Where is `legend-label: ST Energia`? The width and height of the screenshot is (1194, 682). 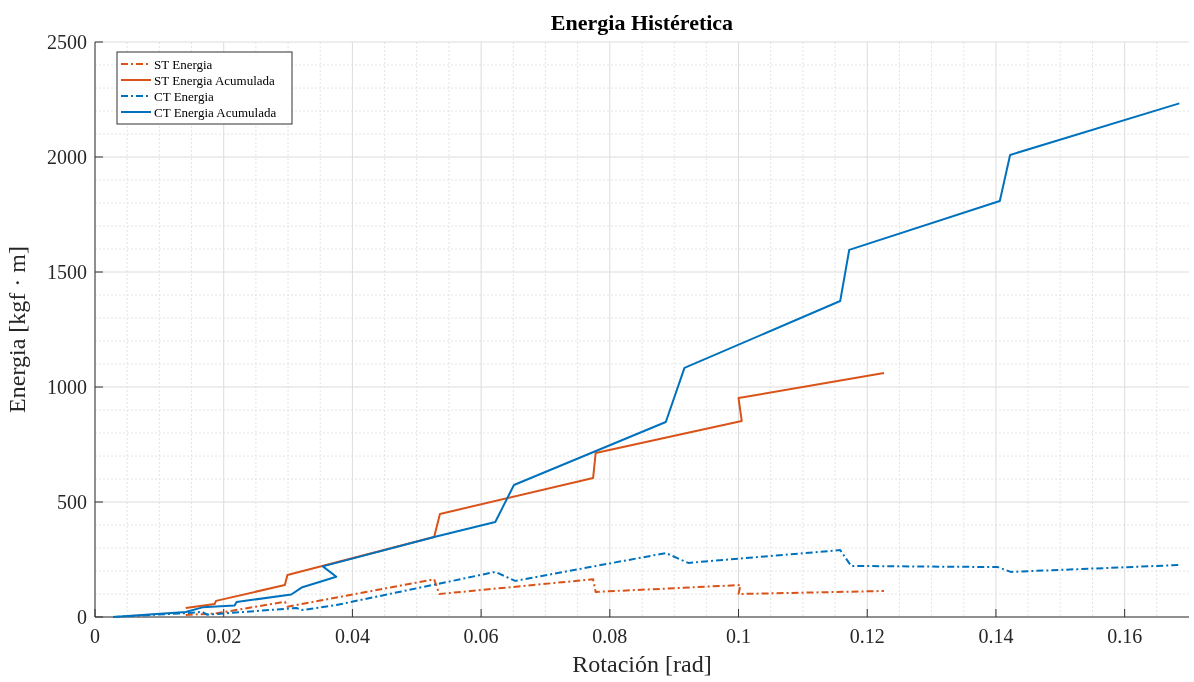
legend-label: ST Energia is located at coordinates (183, 64).